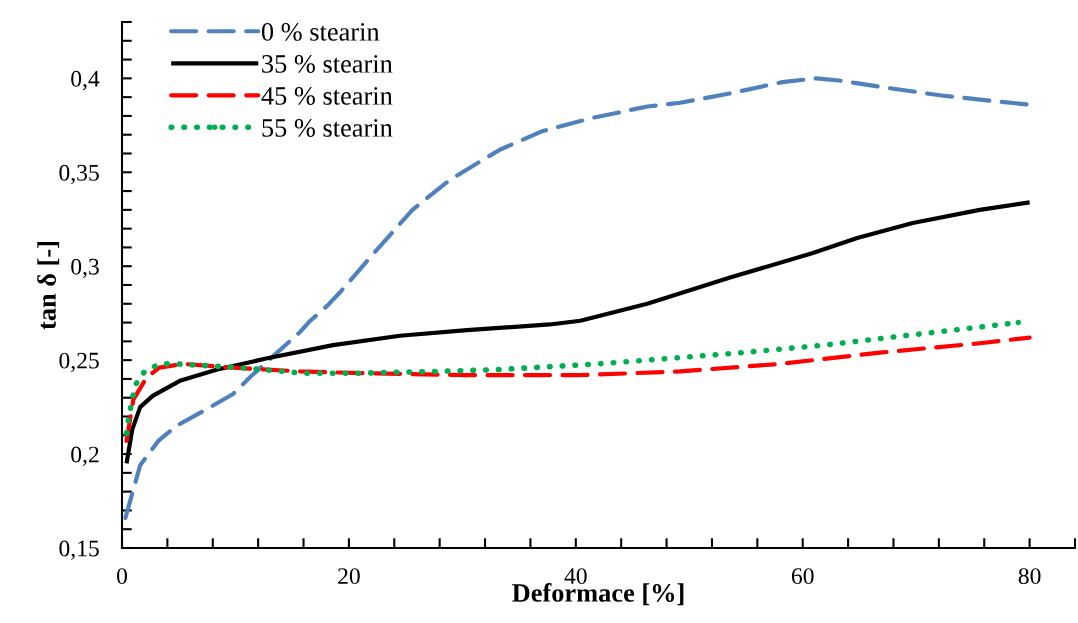  Describe the element at coordinates (48, 286) in the screenshot. I see `y-axis-title: tan δ [-]` at that location.